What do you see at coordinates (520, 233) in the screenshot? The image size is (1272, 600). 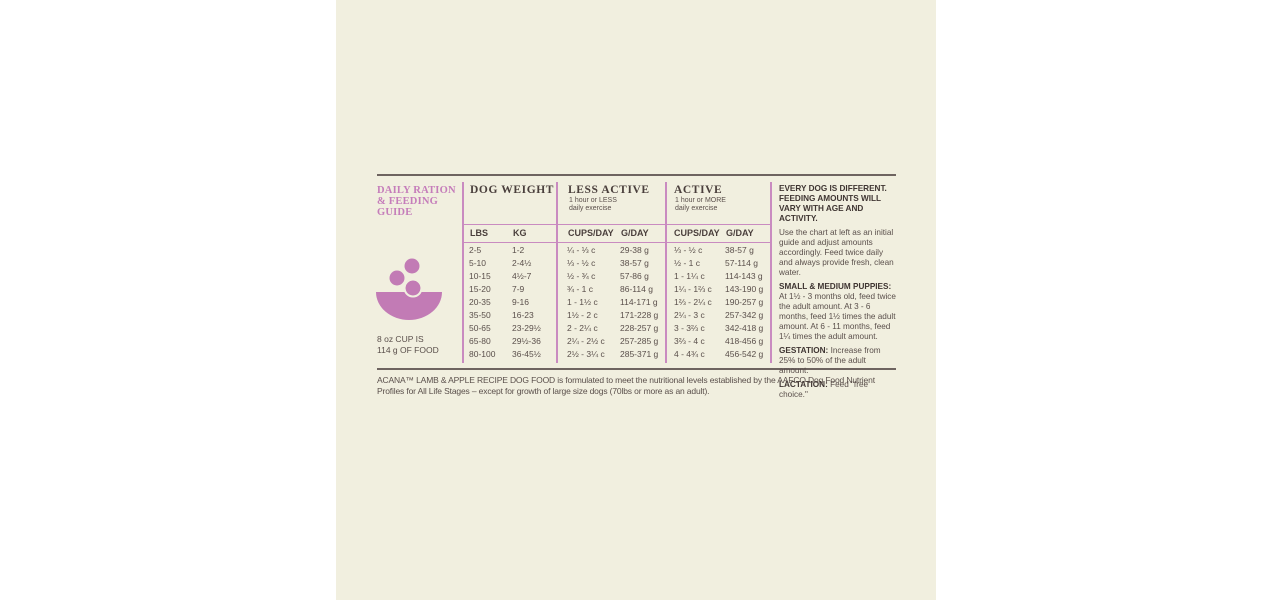 I see `column-header: KG` at bounding box center [520, 233].